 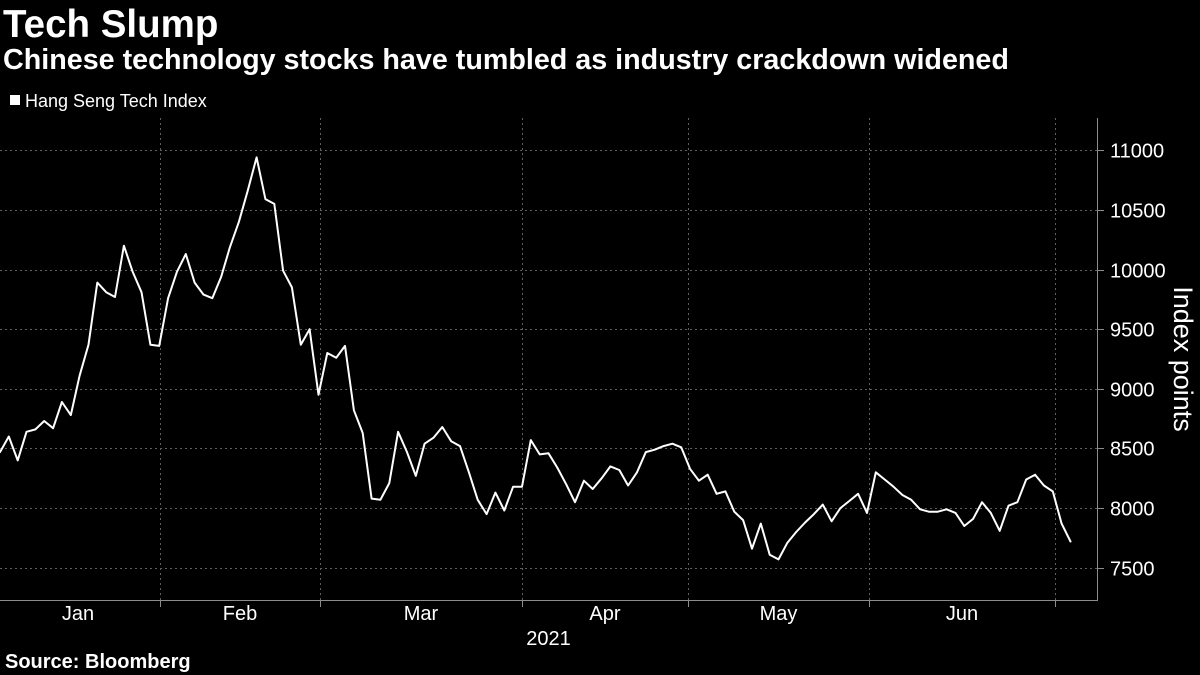 I want to click on x-tick-label-may: May, so click(x=779, y=614).